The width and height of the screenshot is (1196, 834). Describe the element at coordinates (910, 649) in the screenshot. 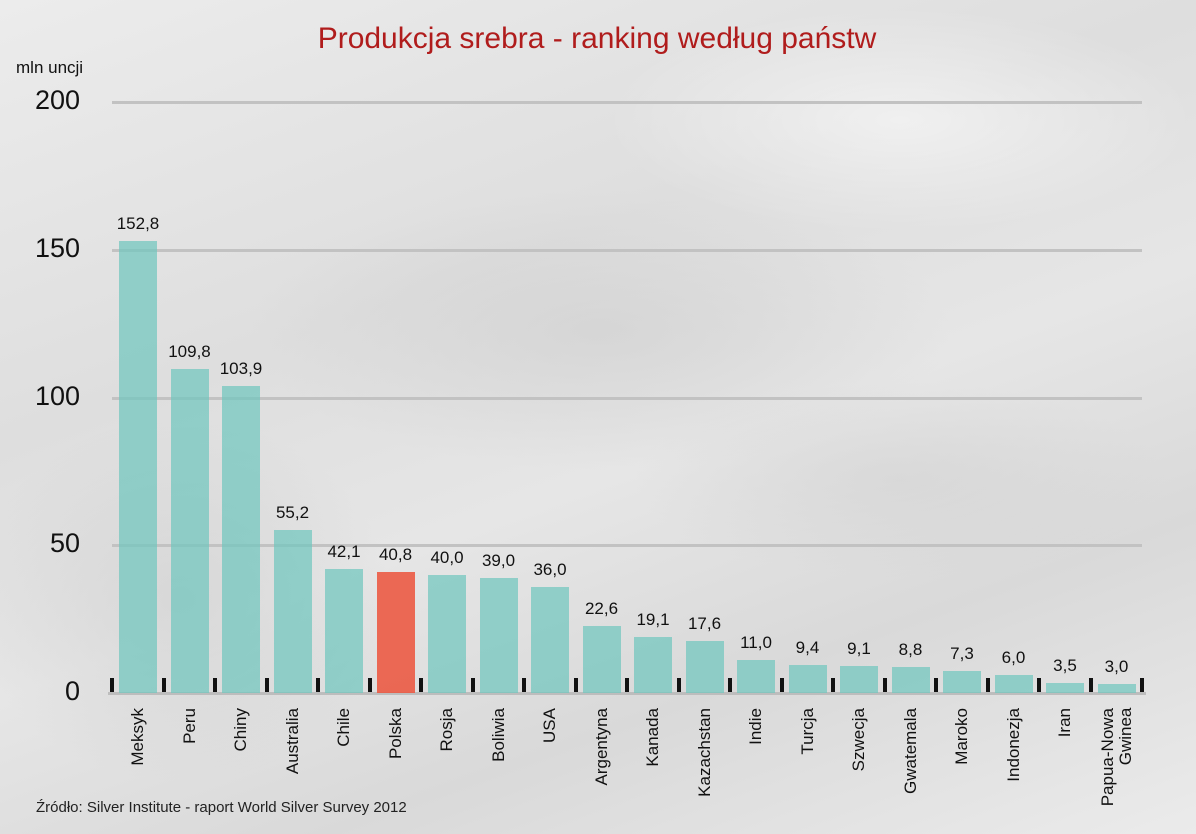

I see `bar-value-label: 8,8` at that location.